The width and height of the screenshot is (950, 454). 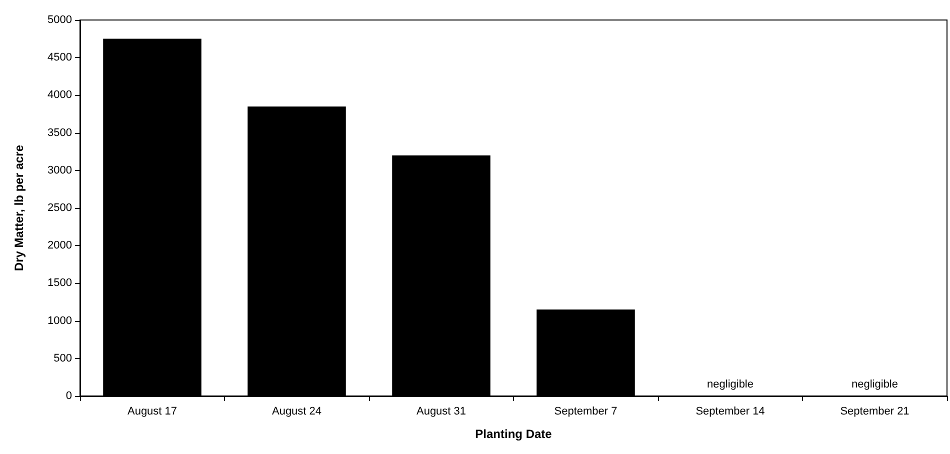 I want to click on y-tick-label: 3000, so click(x=60, y=170).